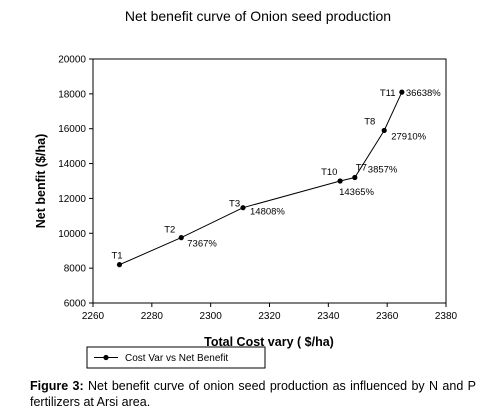 This screenshot has height=414, width=487. What do you see at coordinates (119, 265) in the screenshot?
I see `data-point-t1` at bounding box center [119, 265].